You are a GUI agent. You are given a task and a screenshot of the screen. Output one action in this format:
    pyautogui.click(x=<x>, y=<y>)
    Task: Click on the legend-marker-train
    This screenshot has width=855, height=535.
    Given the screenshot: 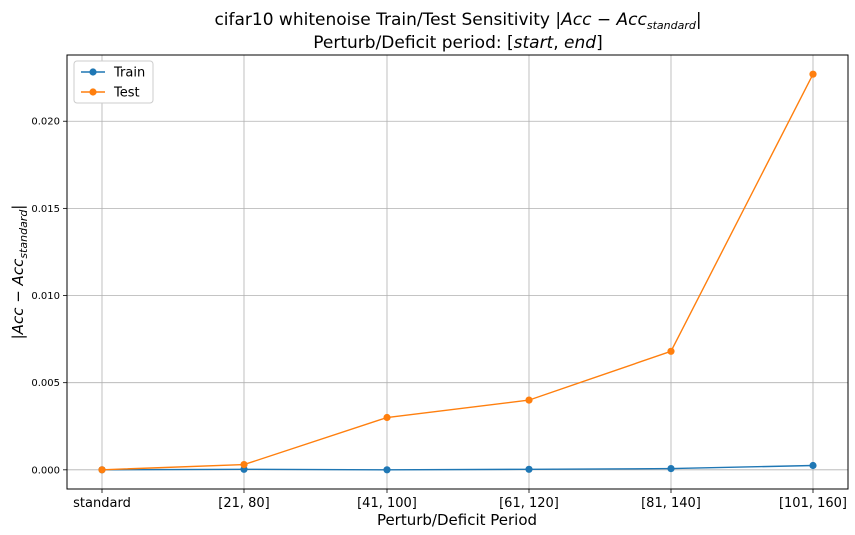 What is the action you would take?
    pyautogui.click(x=93, y=72)
    